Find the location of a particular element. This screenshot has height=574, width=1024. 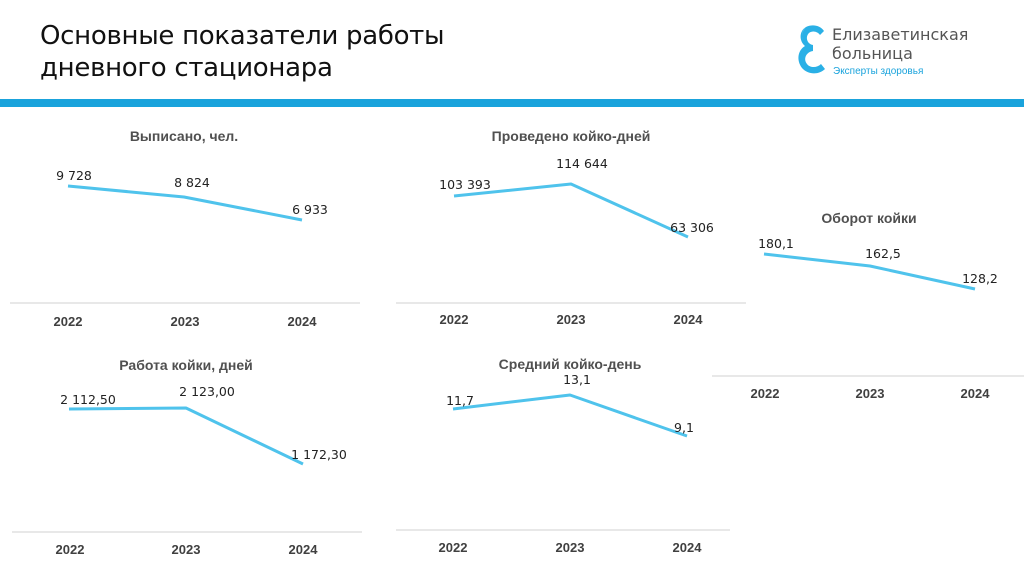

header-divider is located at coordinates (512, 103).